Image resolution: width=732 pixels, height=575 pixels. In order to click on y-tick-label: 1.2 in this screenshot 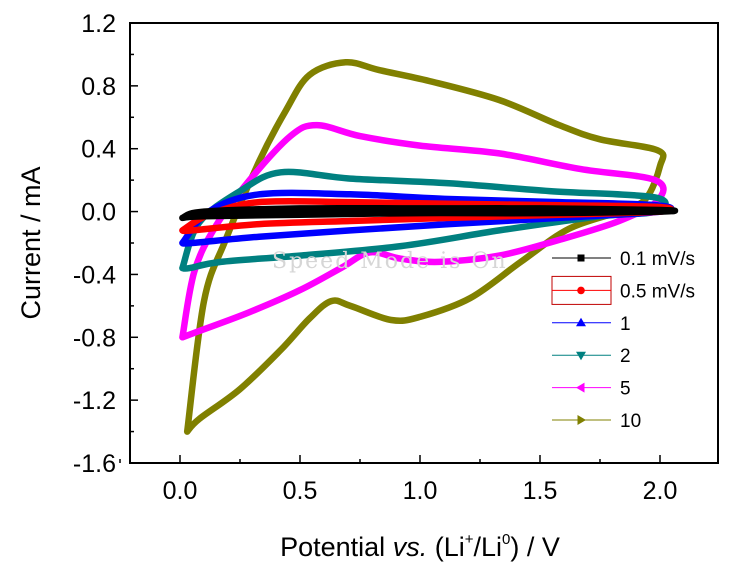, I will do `click(98, 24)`.